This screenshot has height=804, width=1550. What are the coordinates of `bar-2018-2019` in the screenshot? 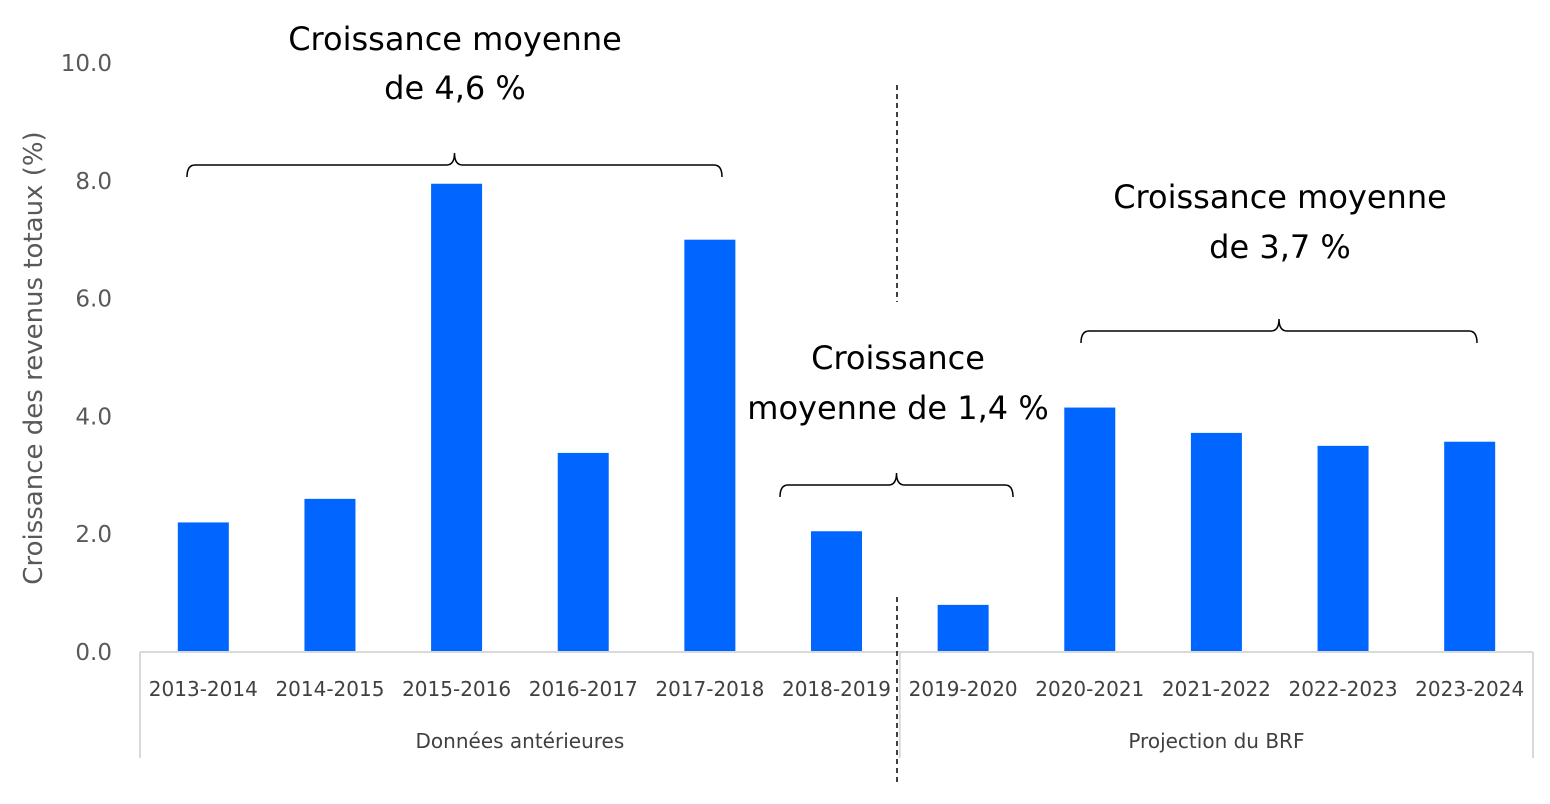 It's located at (836, 591).